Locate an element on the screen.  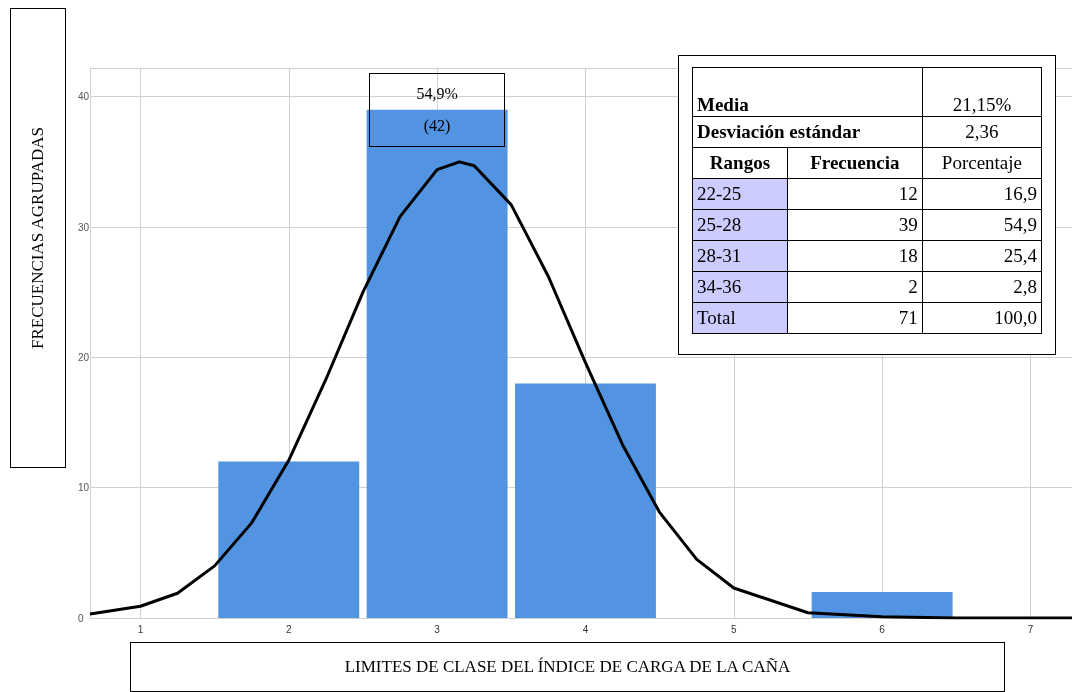
annotation: Porcentaje is located at coordinates (982, 163).